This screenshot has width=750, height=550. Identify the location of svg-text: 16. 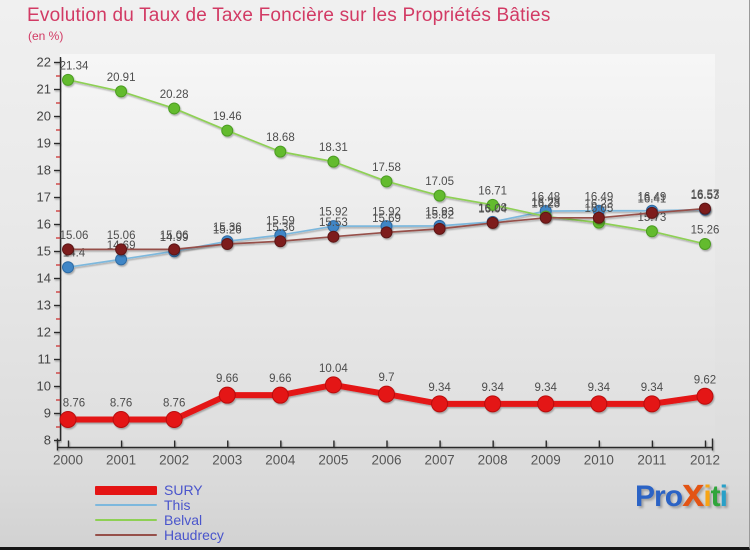
(44, 224).